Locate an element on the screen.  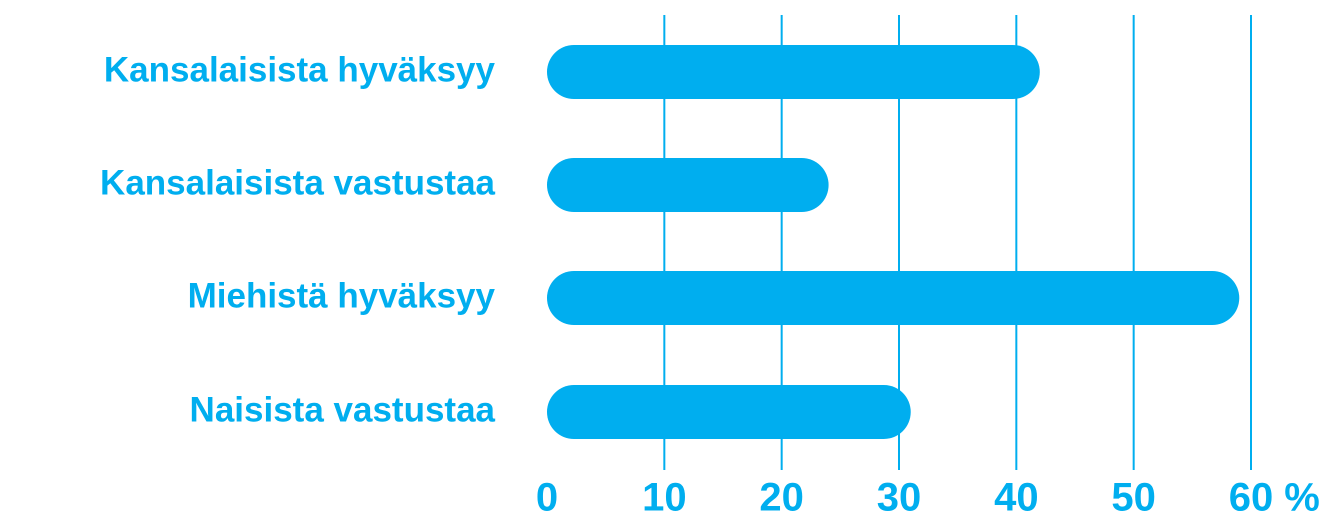
x-tick-label: 60 is located at coordinates (1251, 498).